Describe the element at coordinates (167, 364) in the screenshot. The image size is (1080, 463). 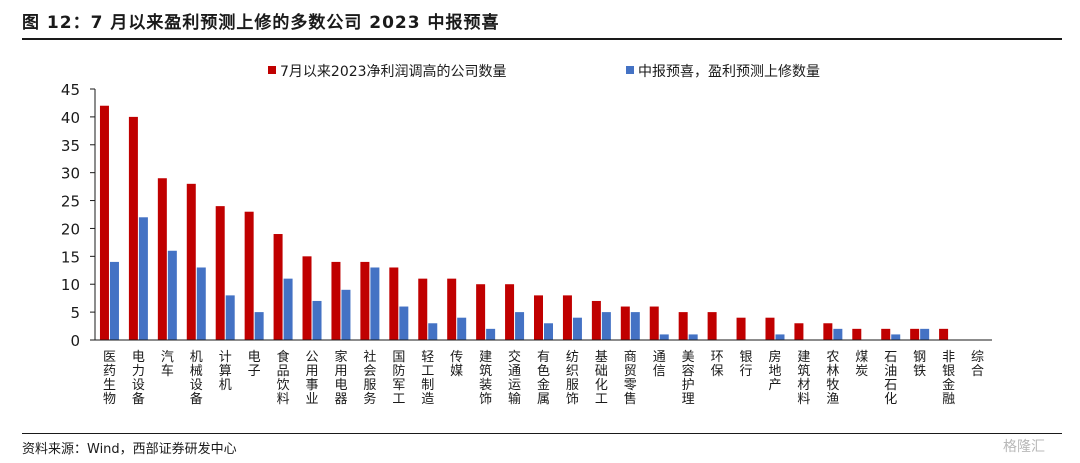
I see `x-tick-label: 汽车` at that location.